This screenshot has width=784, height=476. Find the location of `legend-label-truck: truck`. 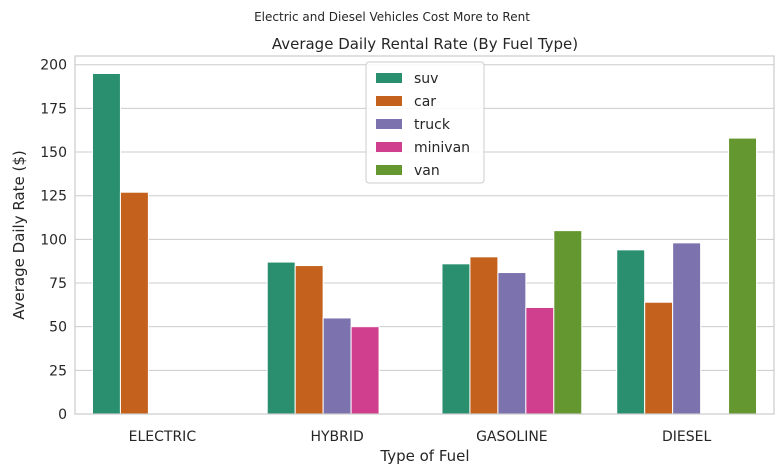

legend-label-truck: truck is located at coordinates (432, 125).